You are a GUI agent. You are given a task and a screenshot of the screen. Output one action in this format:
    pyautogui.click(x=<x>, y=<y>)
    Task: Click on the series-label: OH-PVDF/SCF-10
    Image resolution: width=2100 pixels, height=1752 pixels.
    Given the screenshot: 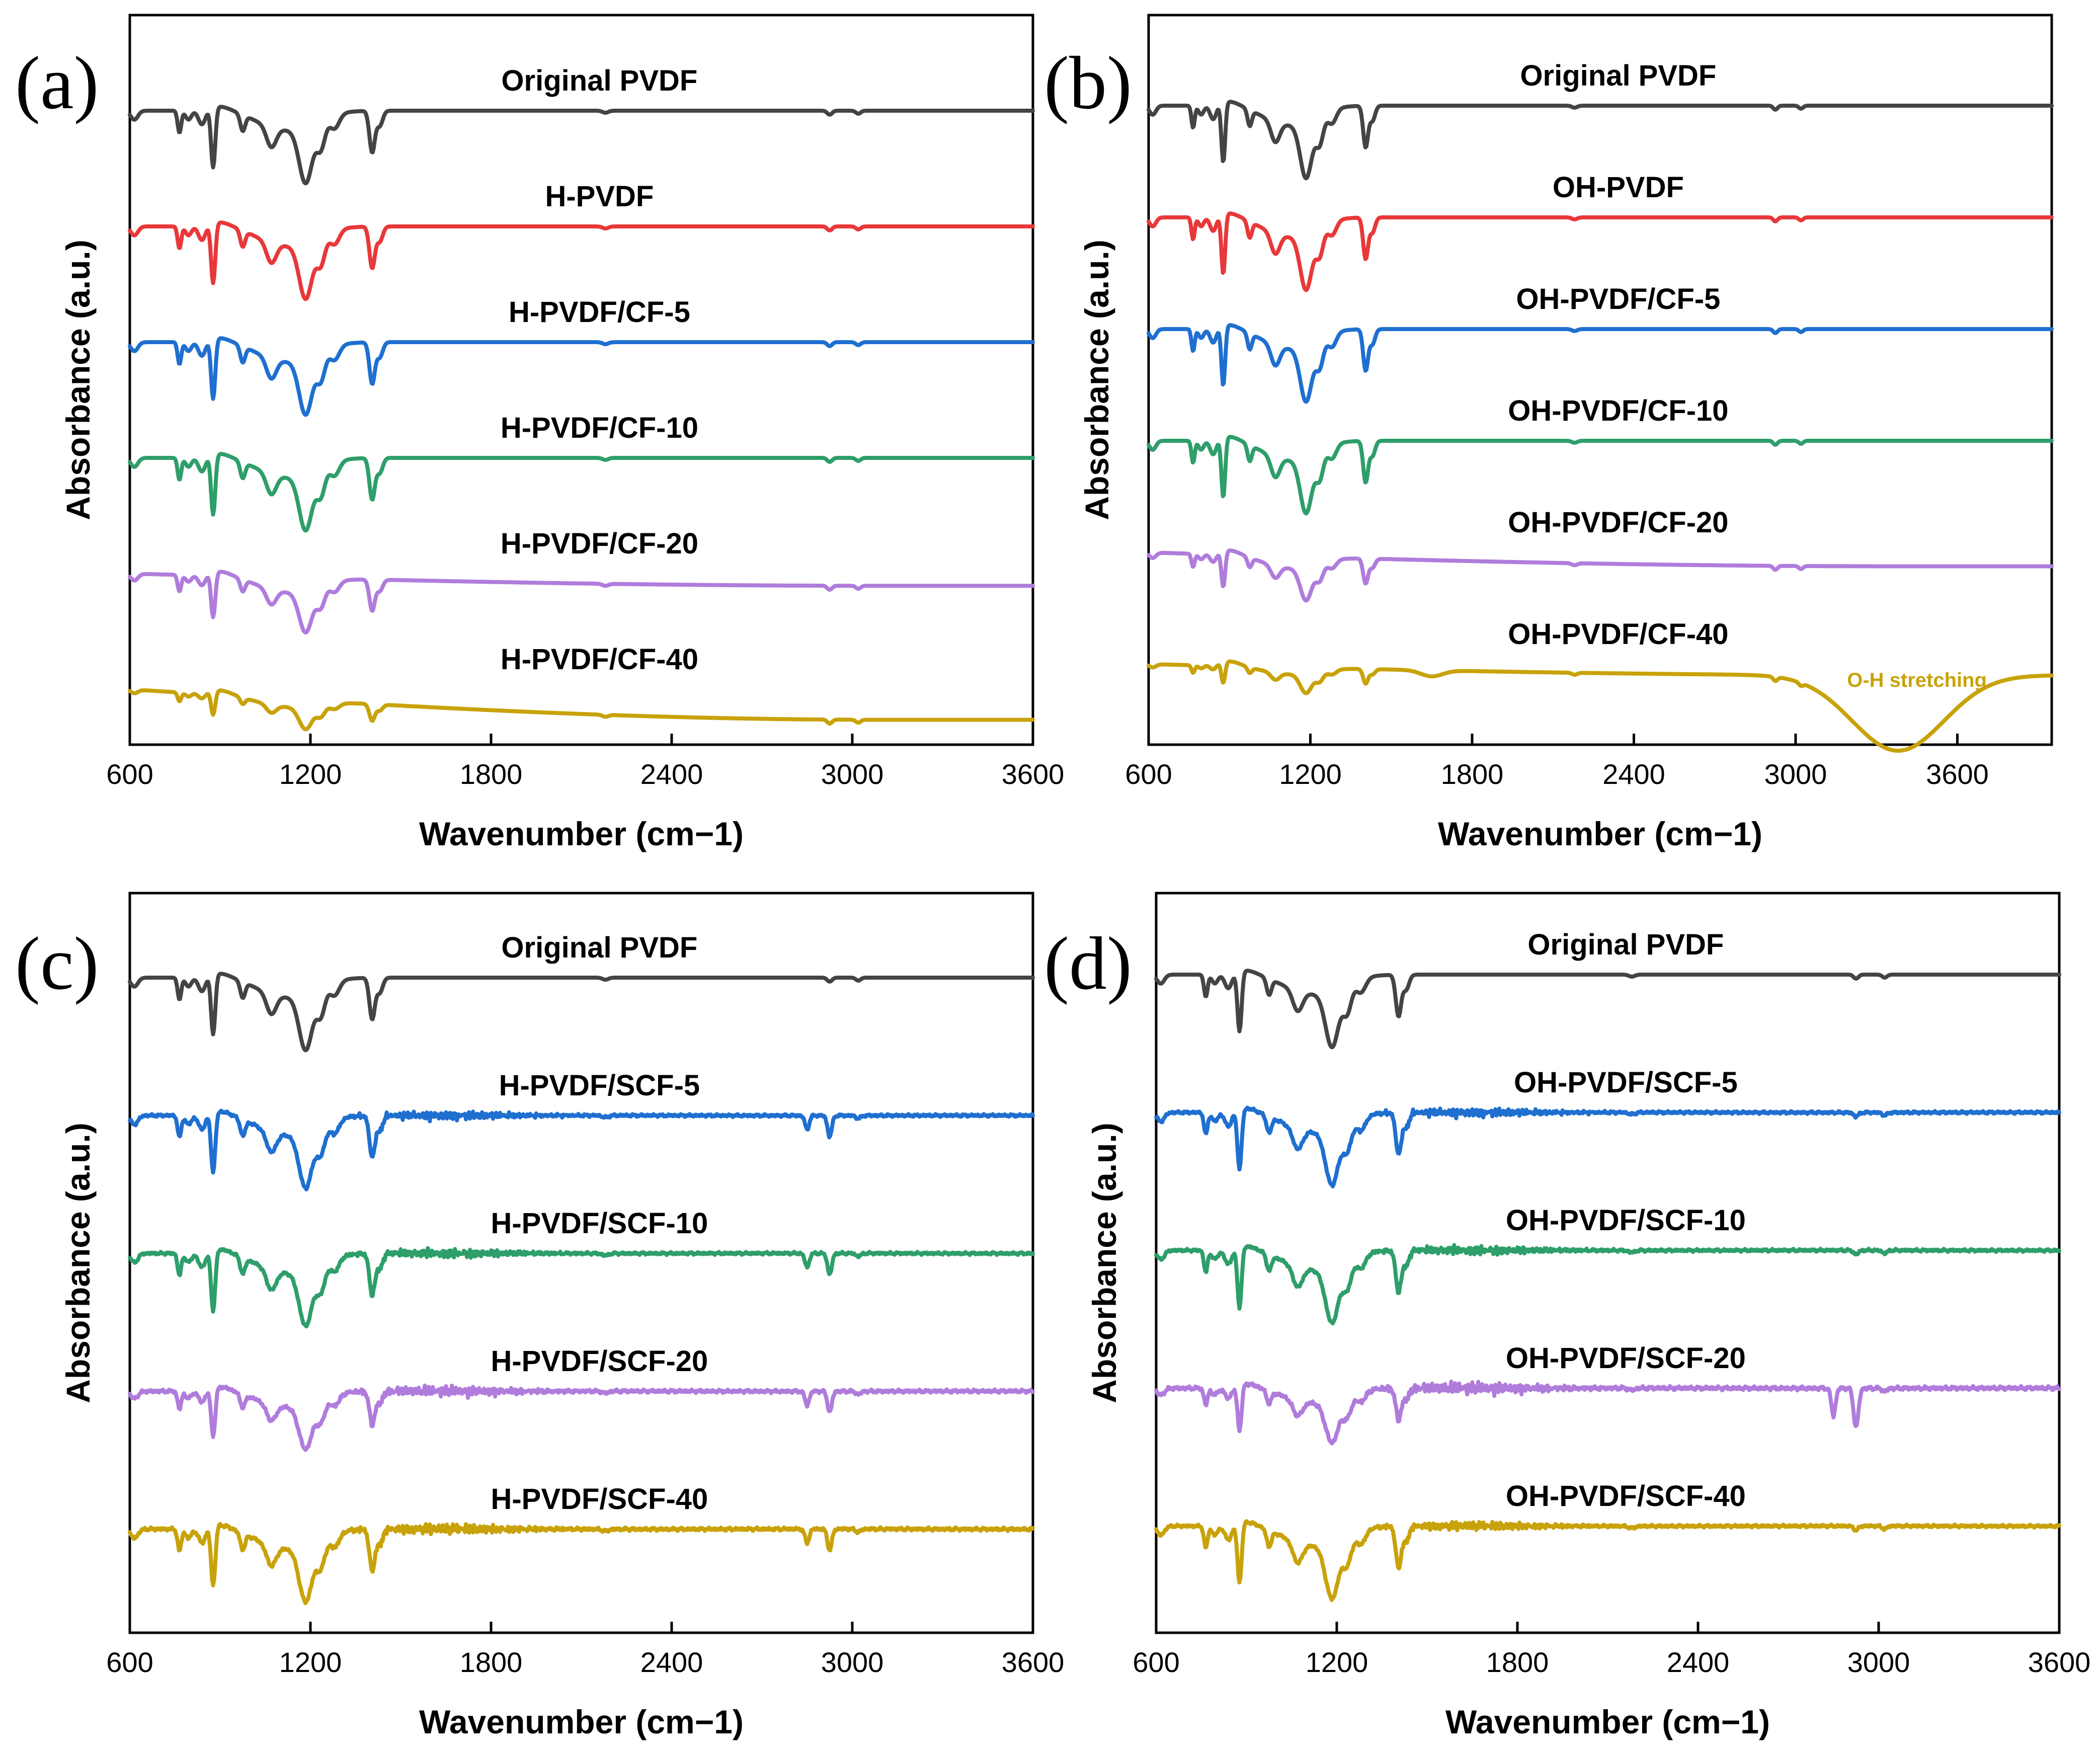 What is the action you would take?
    pyautogui.click(x=1626, y=1220)
    